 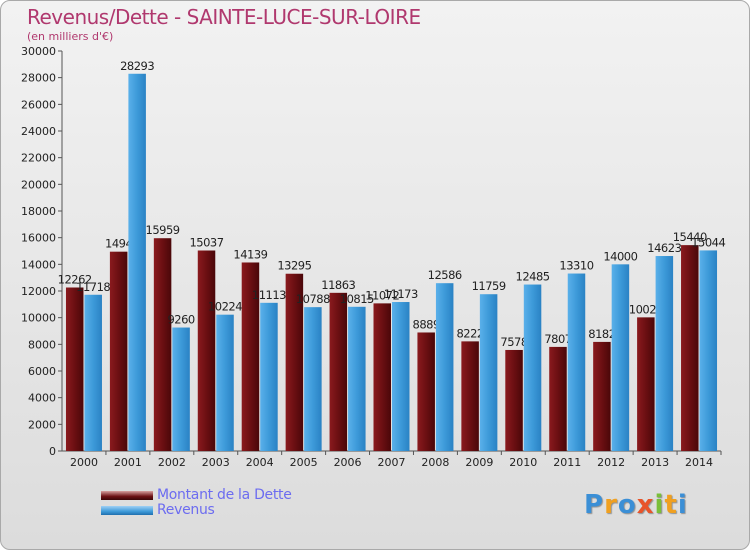 I want to click on data-label-revenus: 12485, so click(x=533, y=277).